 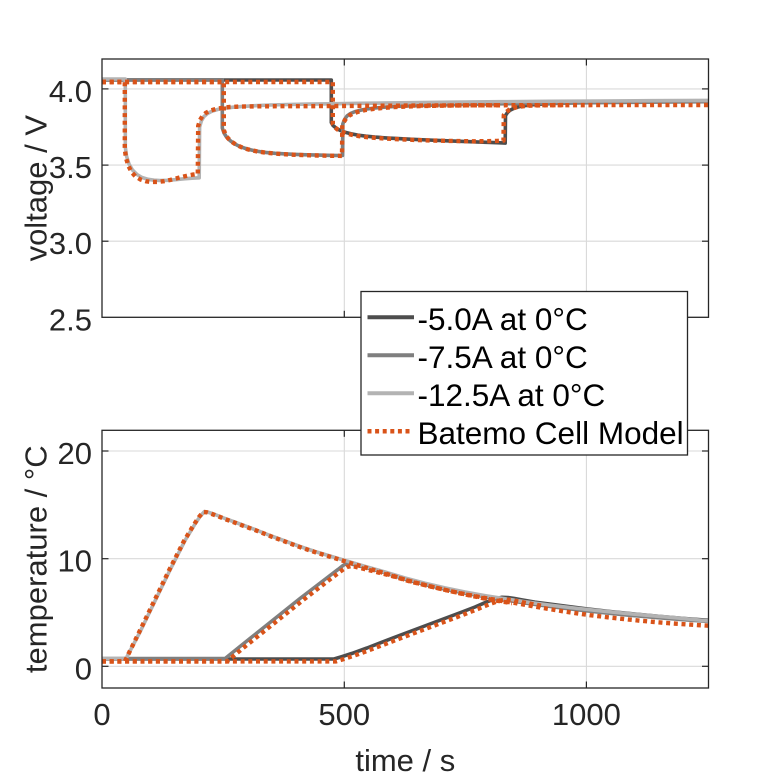 What do you see at coordinates (512, 395) in the screenshot?
I see `svg-text: -12.5A at 0°C` at bounding box center [512, 395].